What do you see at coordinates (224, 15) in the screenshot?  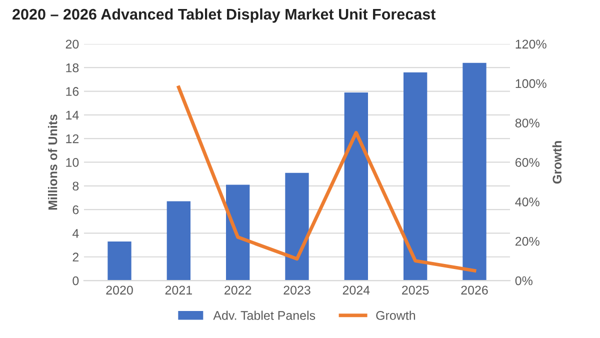 I see `chart-title: 2020 – 2026 Advanced Tablet Display Market Unit Forecast` at bounding box center [224, 15].